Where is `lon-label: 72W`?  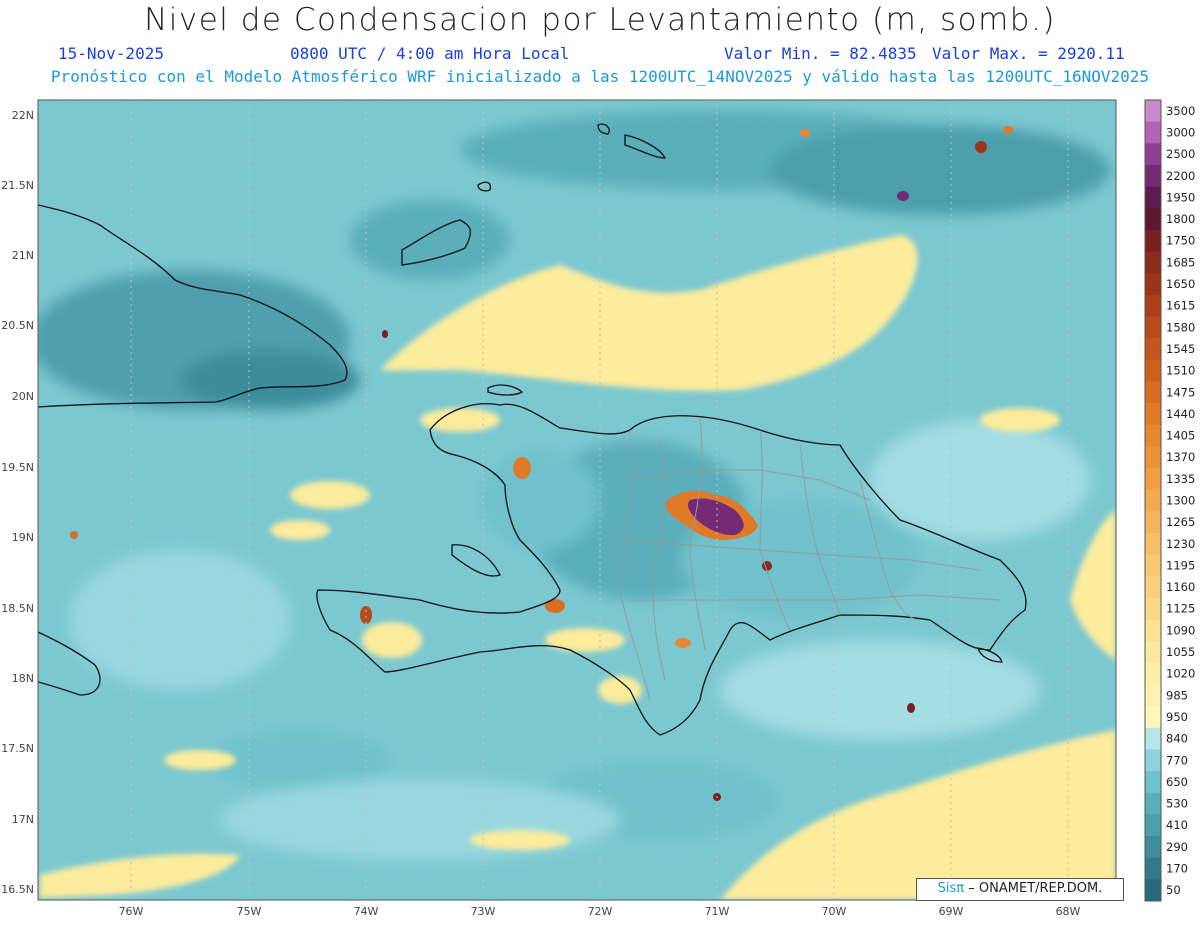
lon-label: 72W is located at coordinates (600, 911).